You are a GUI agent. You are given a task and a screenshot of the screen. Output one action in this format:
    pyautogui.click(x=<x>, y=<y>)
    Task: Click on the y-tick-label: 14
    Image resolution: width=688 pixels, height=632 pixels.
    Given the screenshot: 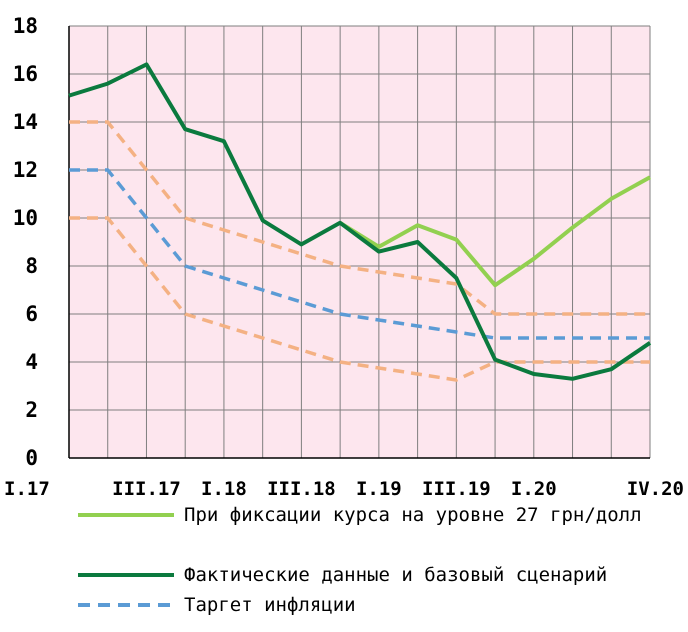 What is the action you would take?
    pyautogui.click(x=25, y=122)
    